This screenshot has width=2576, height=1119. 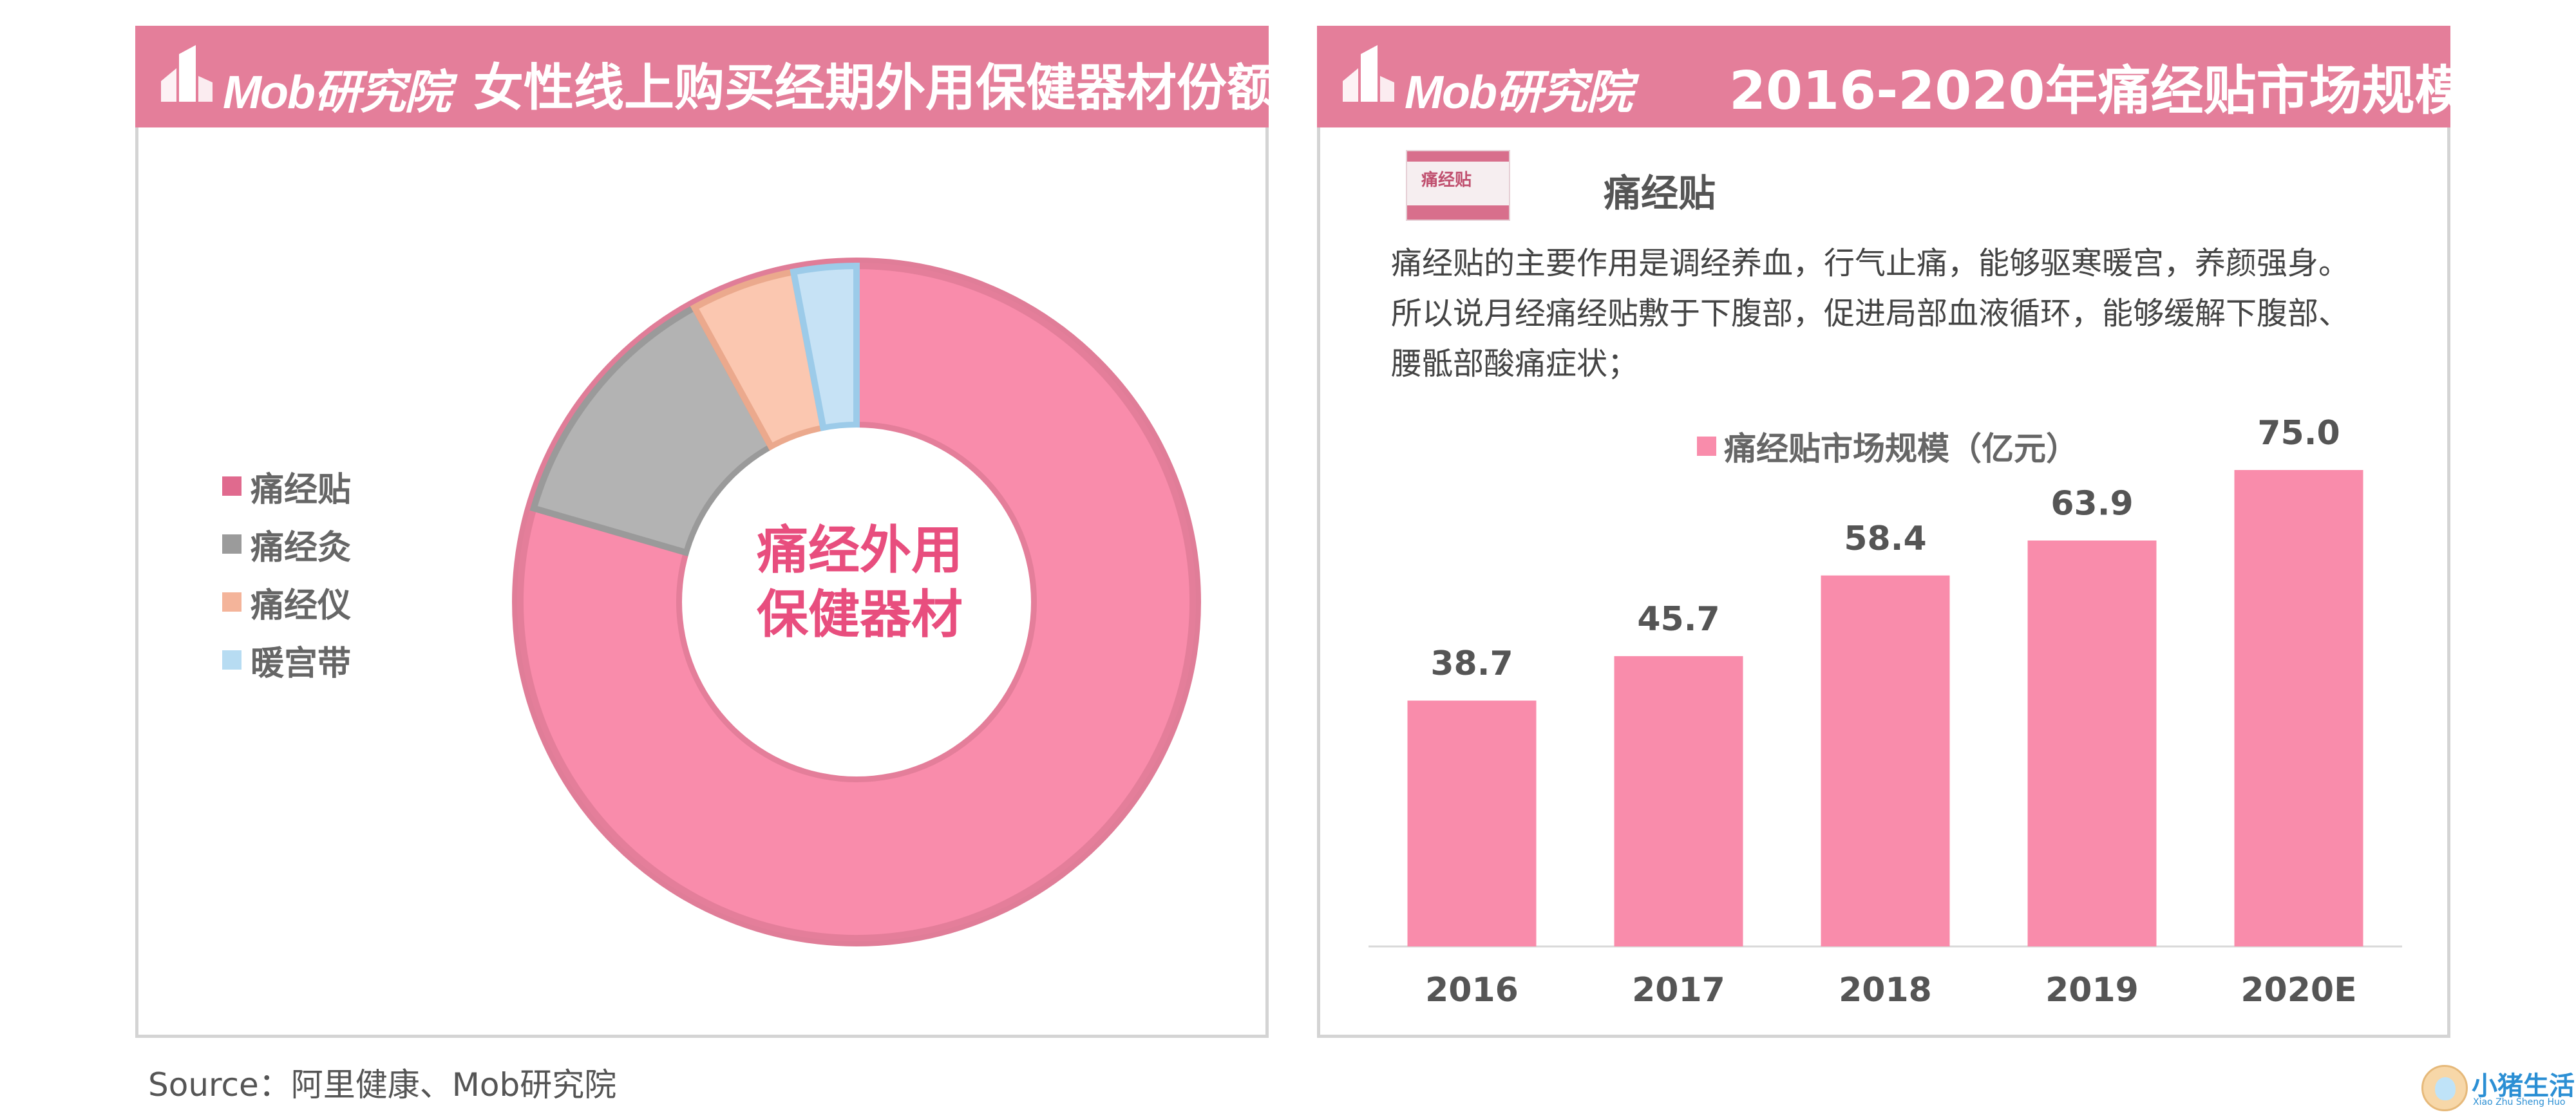 I want to click on donut-hole, so click(x=856, y=602).